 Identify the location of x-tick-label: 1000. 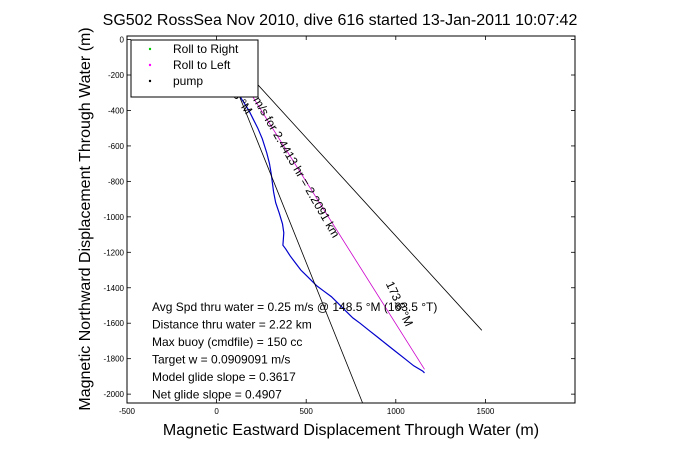
(396, 411).